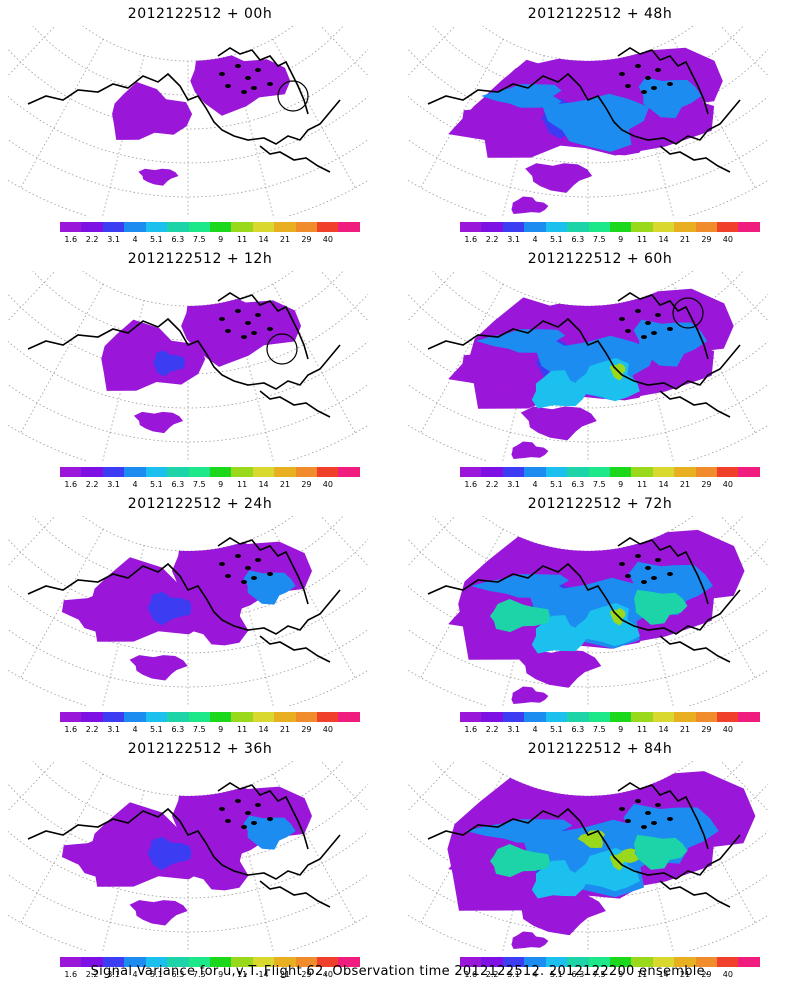 This screenshot has width=800, height=1000. What do you see at coordinates (200, 14) in the screenshot?
I see `panel-title: 2012122512 + 00h` at bounding box center [200, 14].